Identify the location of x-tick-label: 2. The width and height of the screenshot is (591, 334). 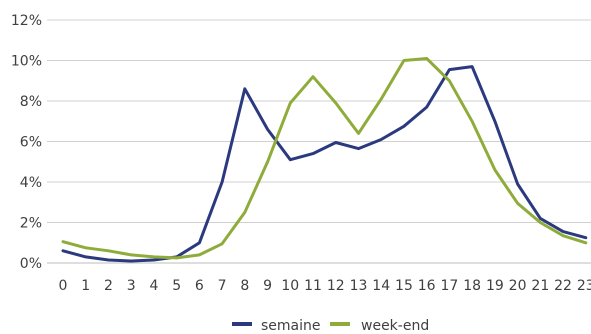
(108, 286).